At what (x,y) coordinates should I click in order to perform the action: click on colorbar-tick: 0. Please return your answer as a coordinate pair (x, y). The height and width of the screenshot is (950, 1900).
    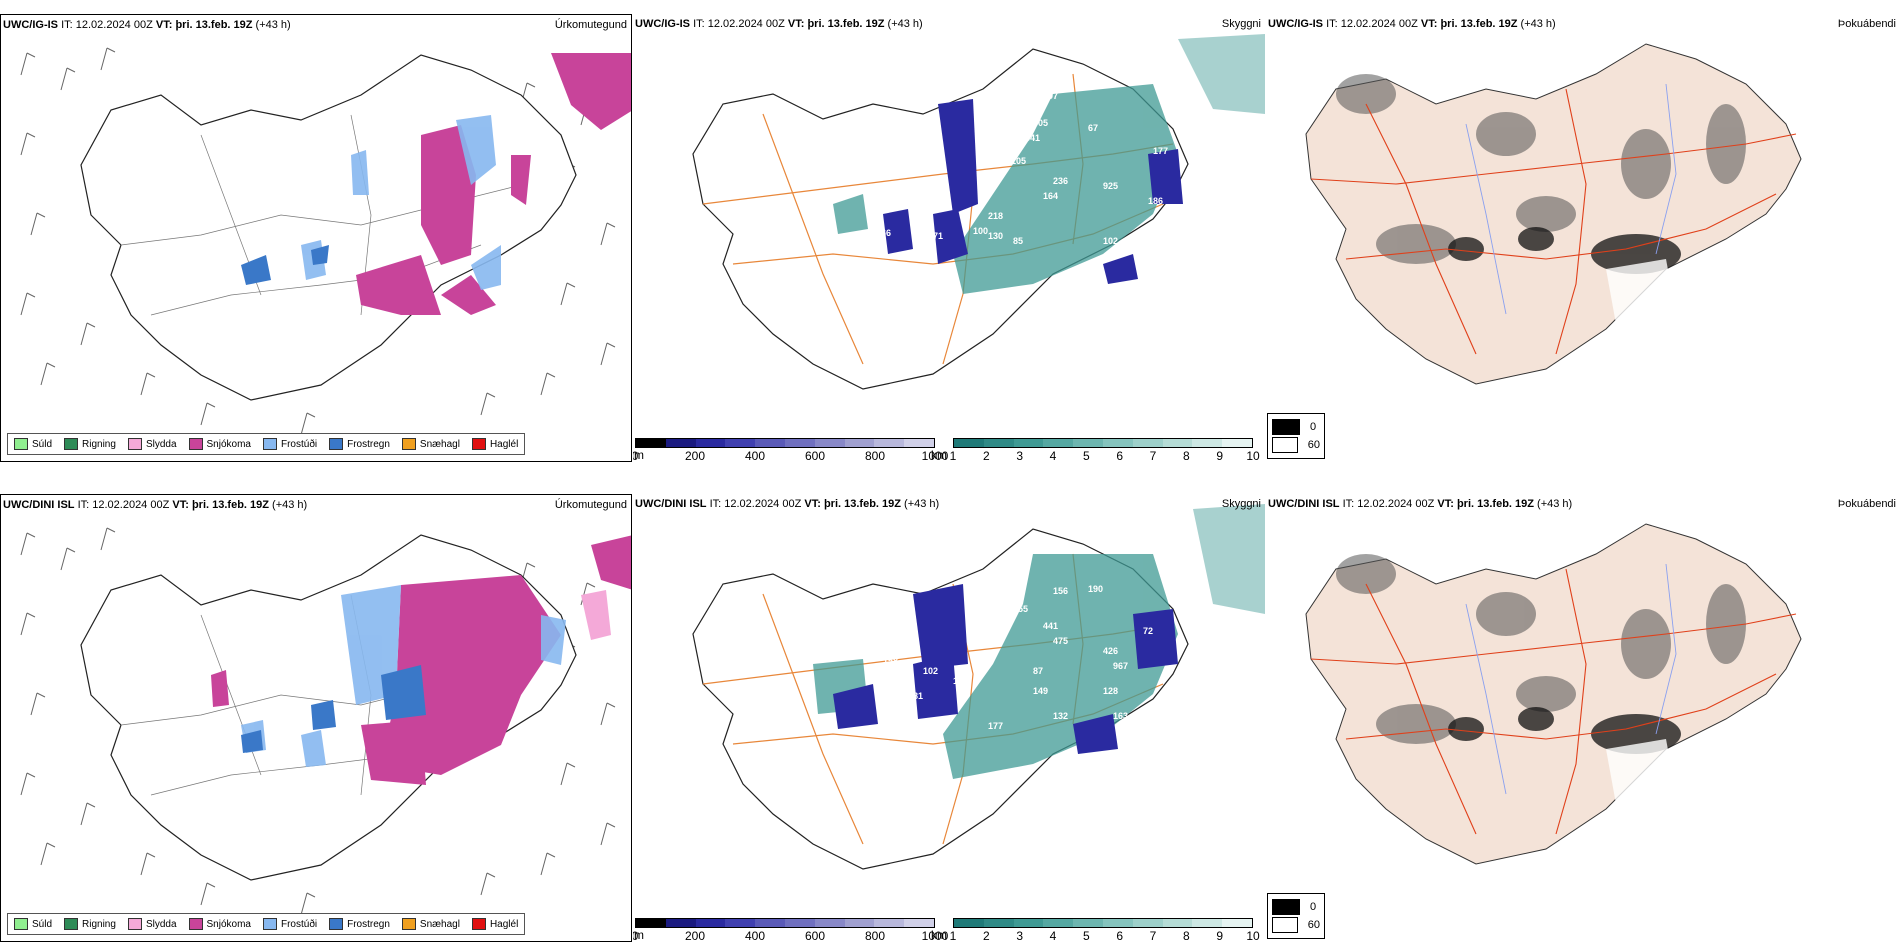
    Looking at the image, I should click on (636, 455).